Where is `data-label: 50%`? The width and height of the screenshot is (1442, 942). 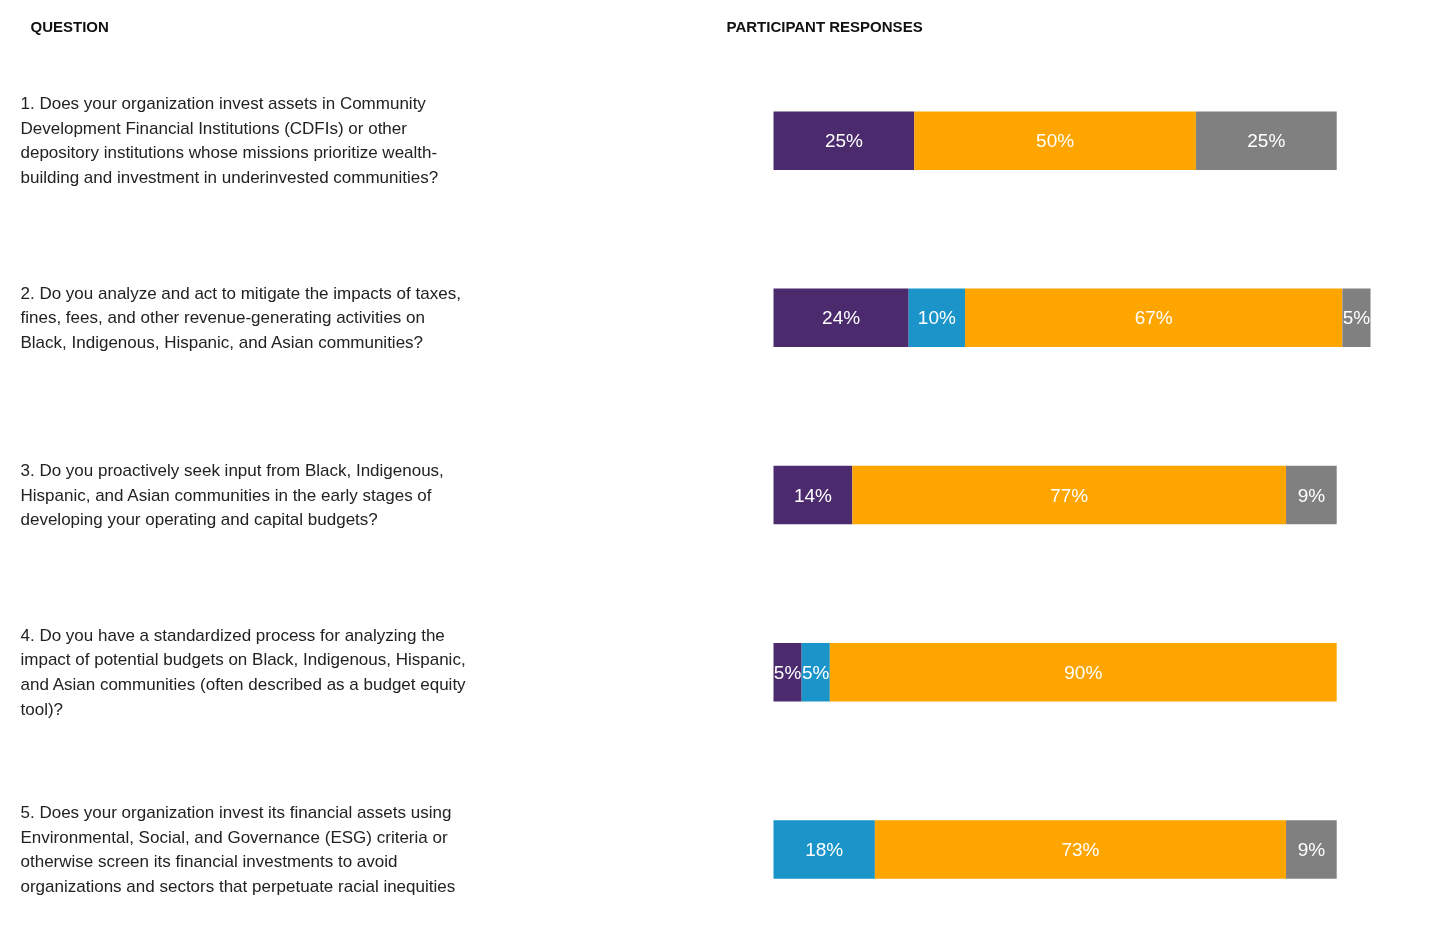 data-label: 50% is located at coordinates (1055, 141).